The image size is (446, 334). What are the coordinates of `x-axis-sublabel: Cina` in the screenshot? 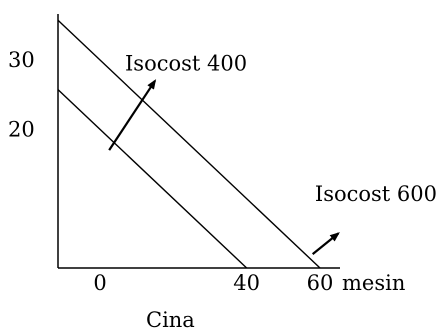 It's located at (170, 320).